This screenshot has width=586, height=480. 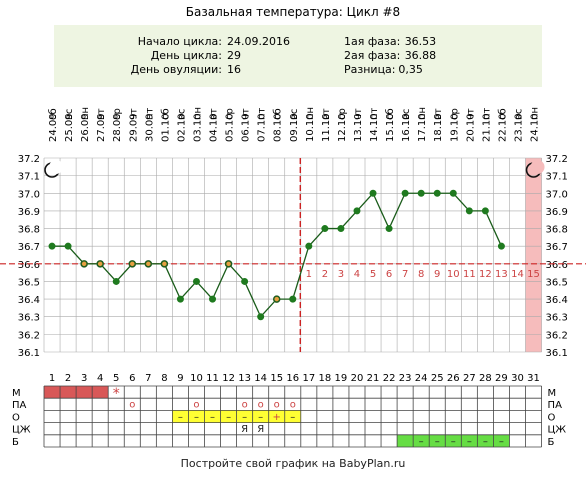 What do you see at coordinates (421, 378) in the screenshot?
I see `day-number: 24` at bounding box center [421, 378].